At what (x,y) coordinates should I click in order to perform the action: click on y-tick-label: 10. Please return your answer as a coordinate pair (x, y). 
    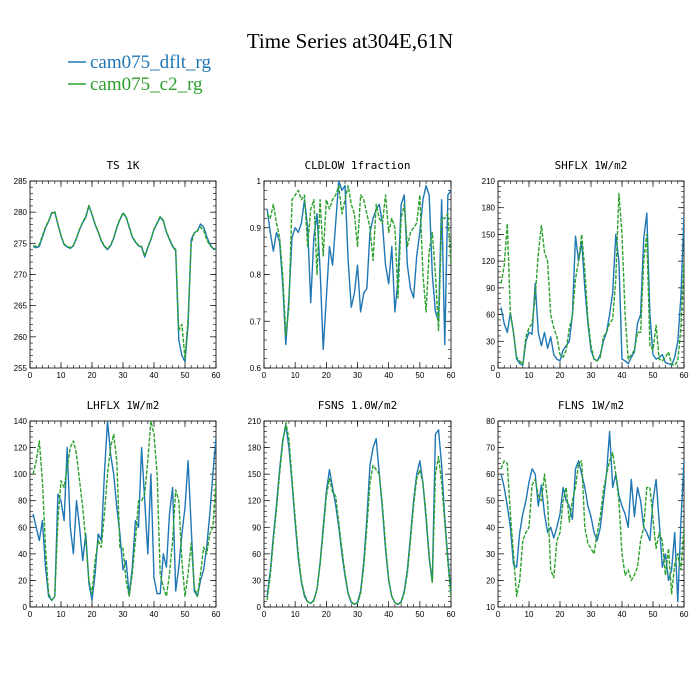
    Looking at the image, I should click on (490, 607).